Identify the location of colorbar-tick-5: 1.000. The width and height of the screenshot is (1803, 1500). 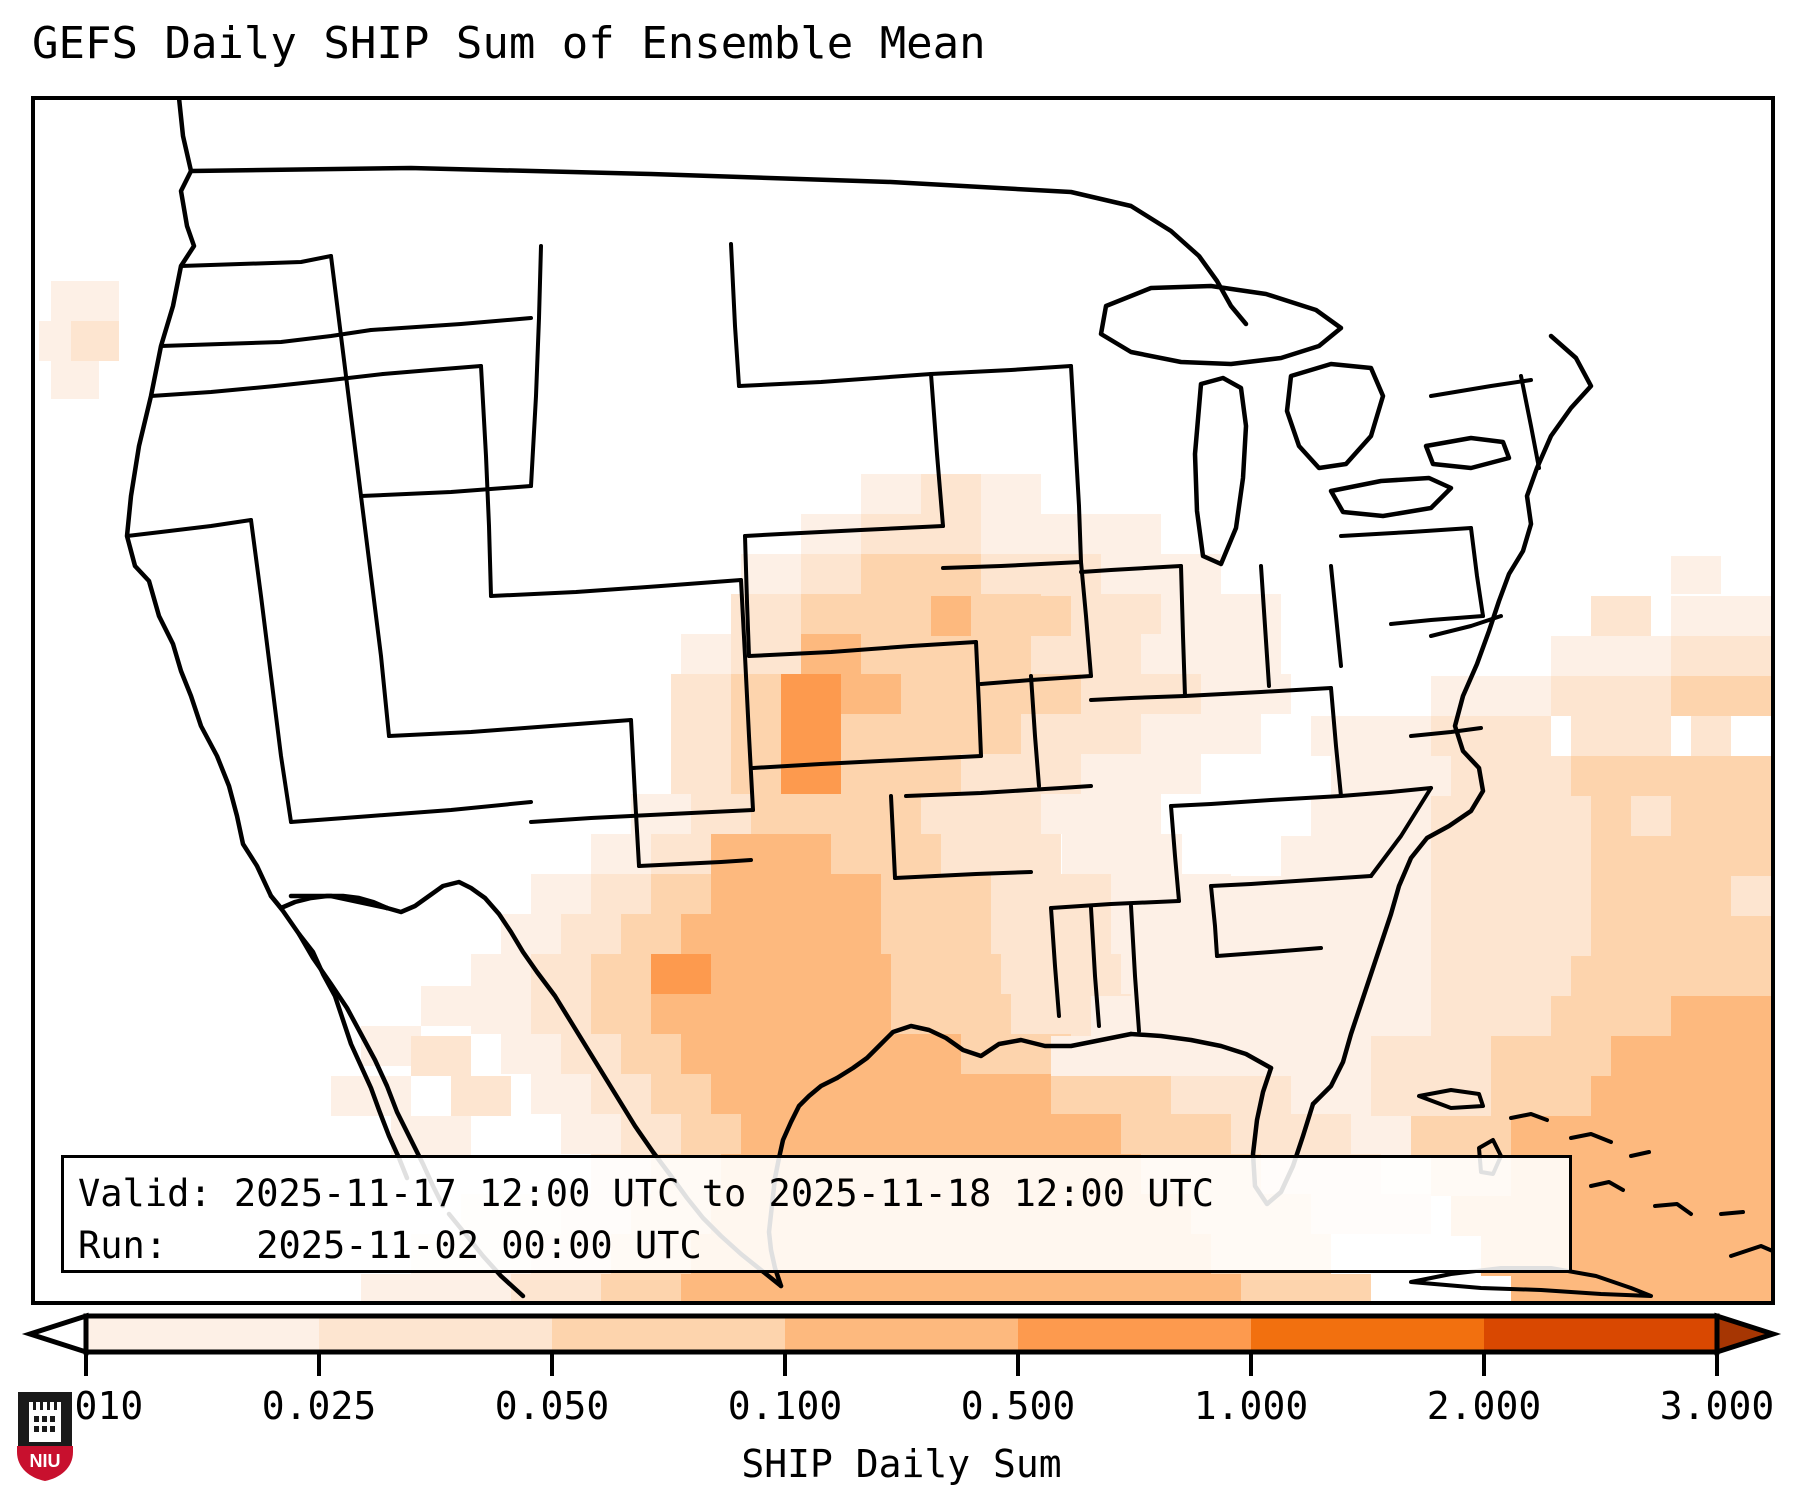
(1251, 1406).